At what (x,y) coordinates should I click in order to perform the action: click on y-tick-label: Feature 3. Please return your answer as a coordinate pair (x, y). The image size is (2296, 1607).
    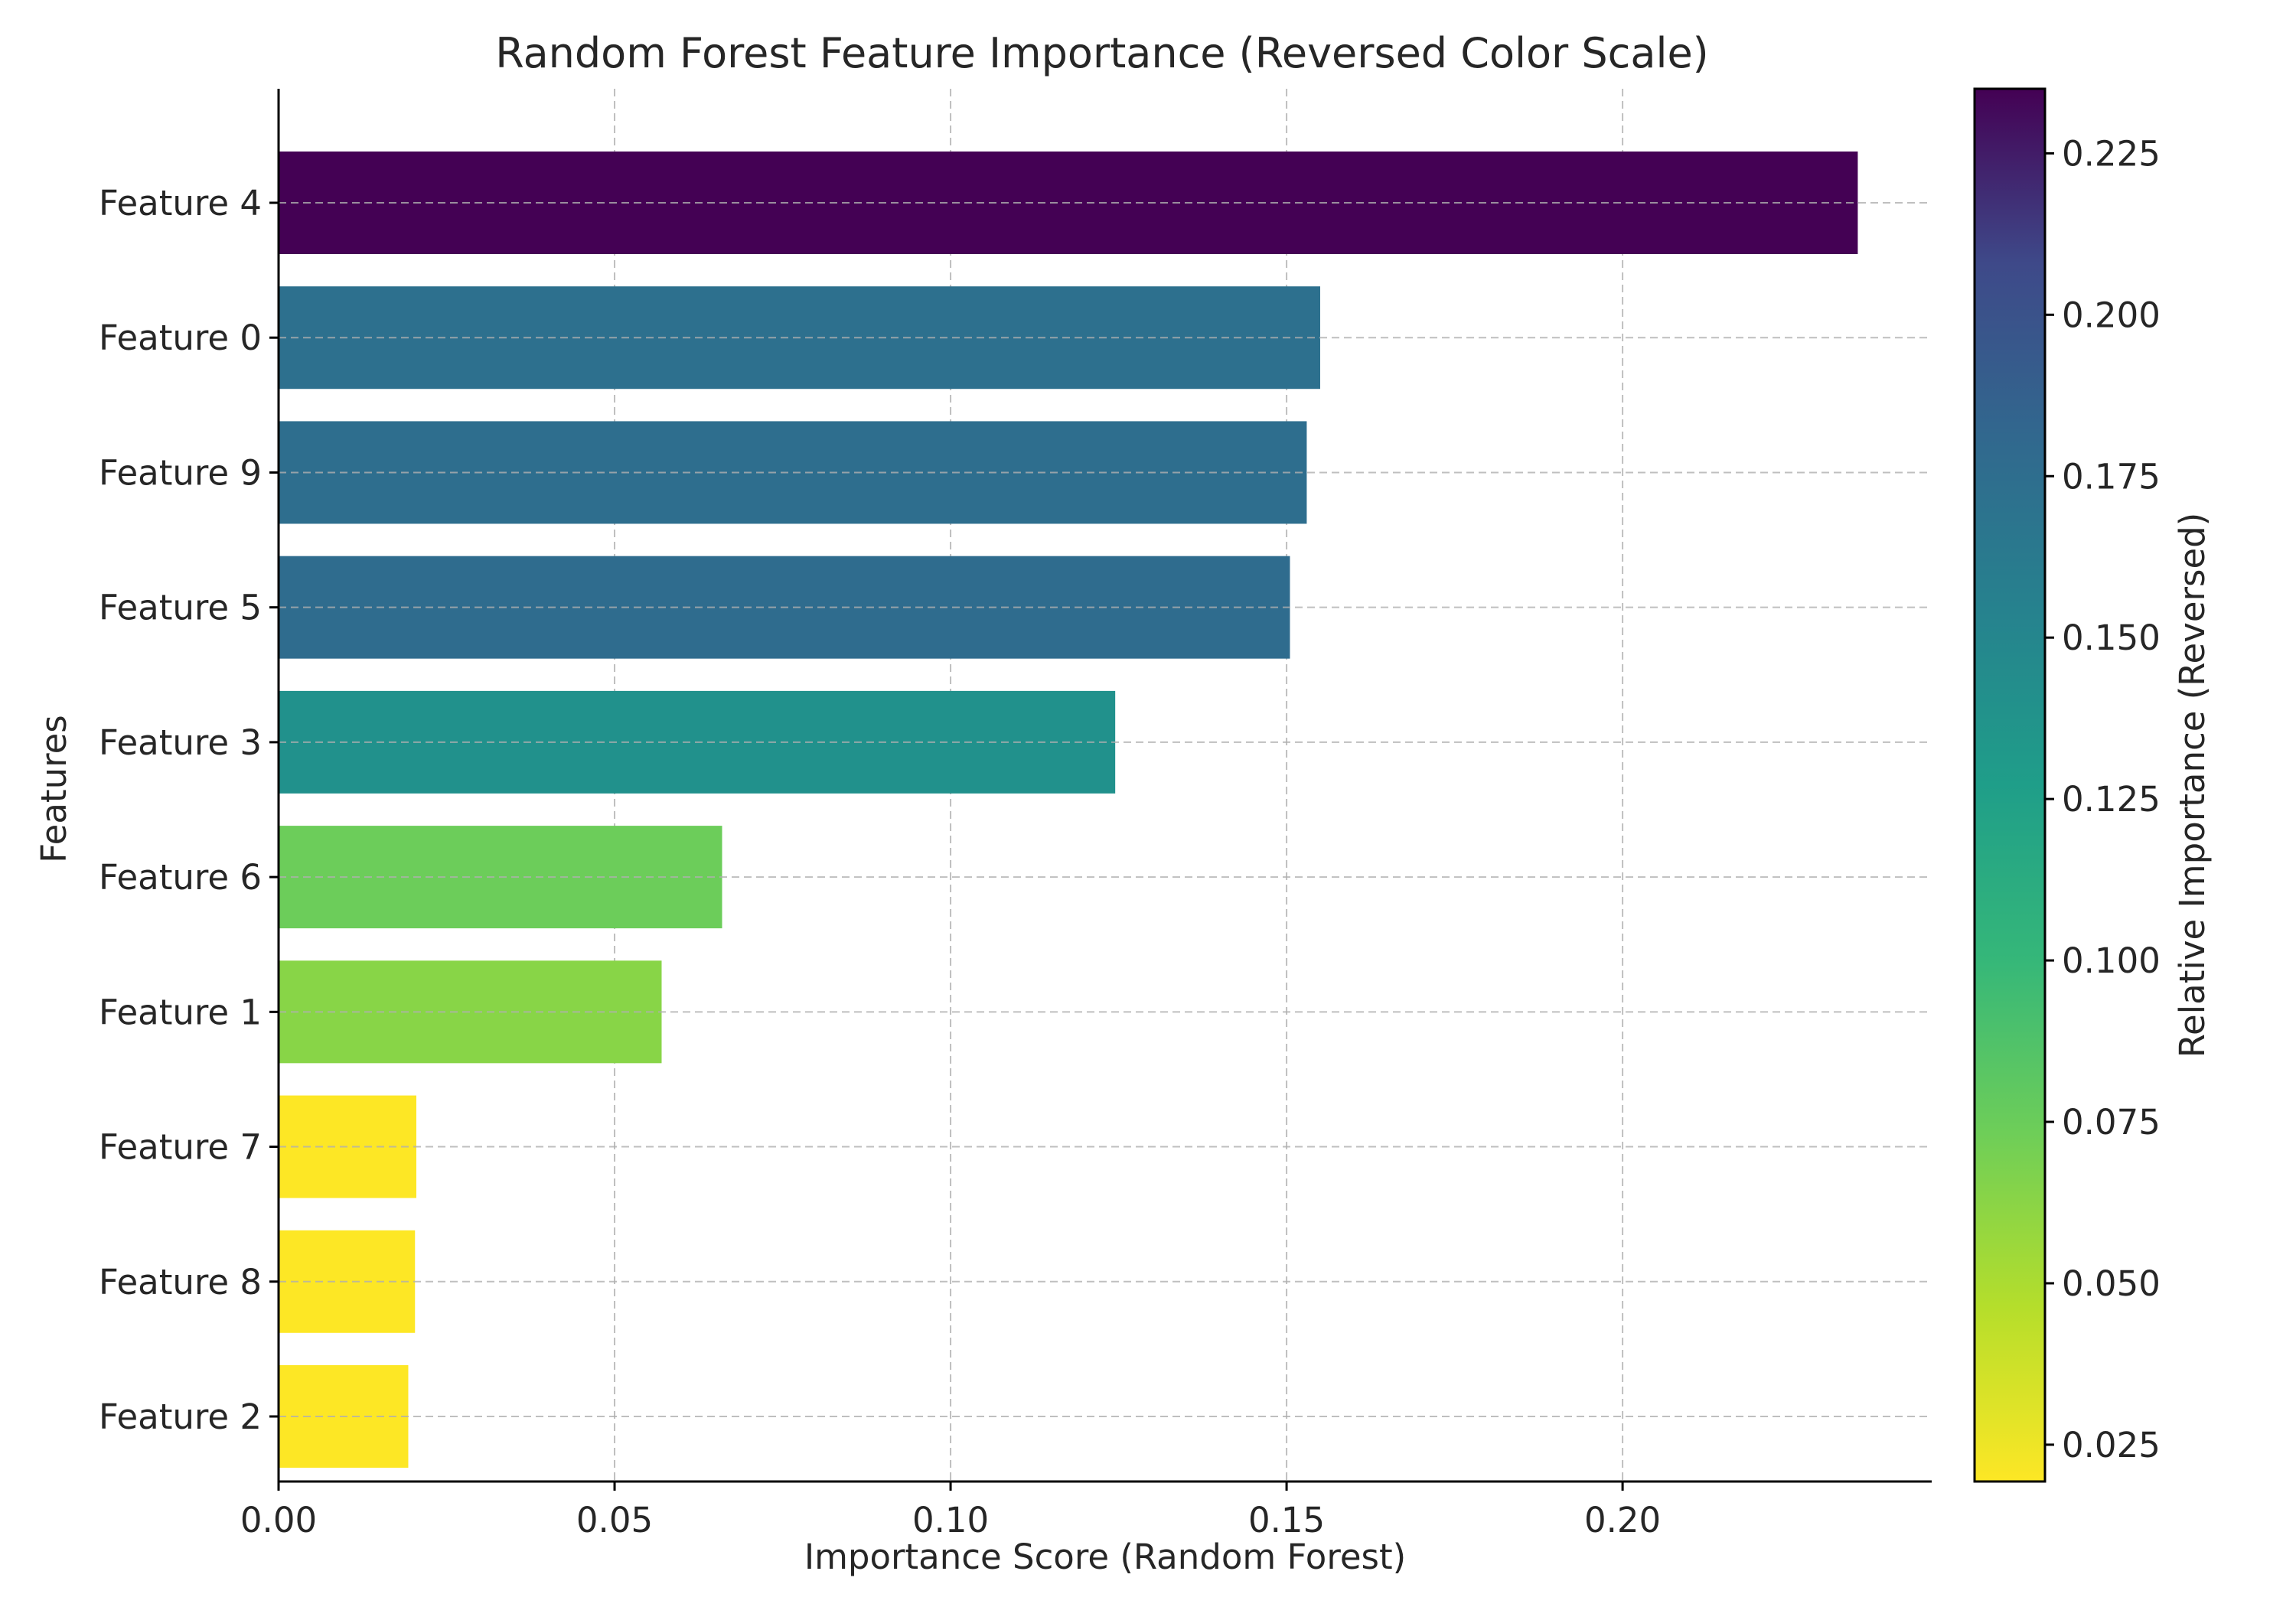
    Looking at the image, I should click on (180, 742).